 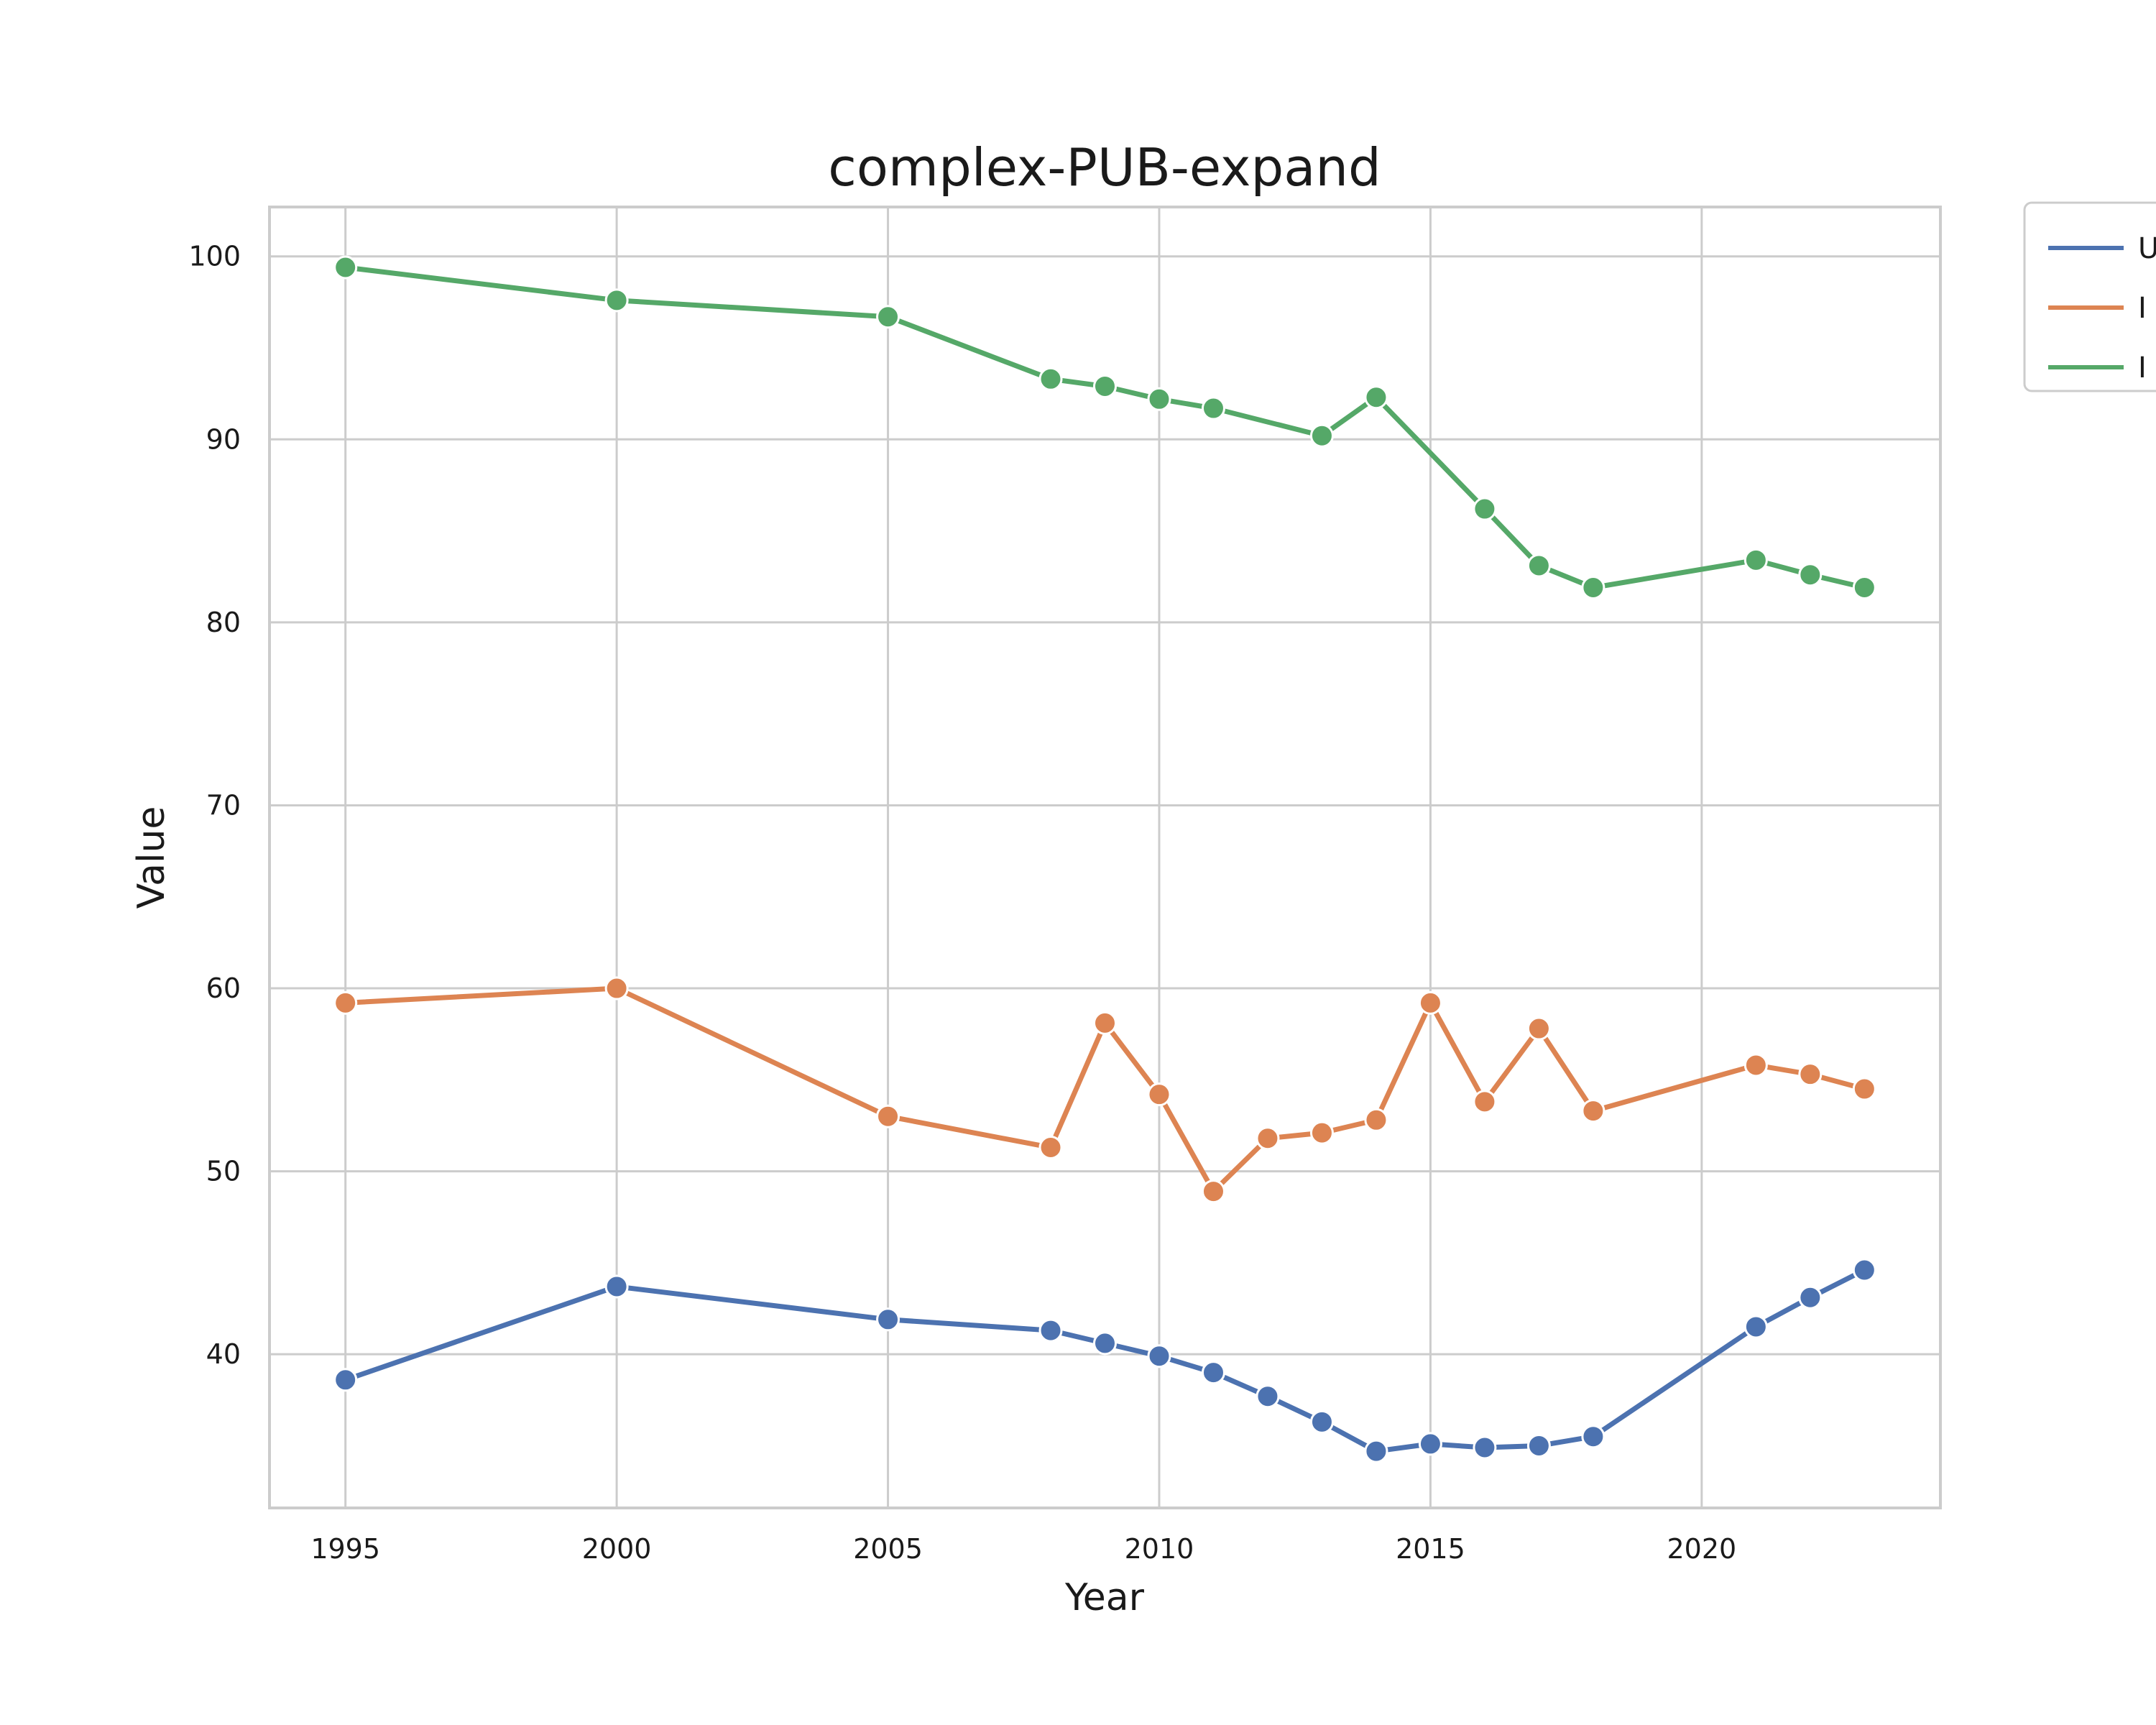 I want to click on y-tick-label: 40, so click(x=224, y=1354).